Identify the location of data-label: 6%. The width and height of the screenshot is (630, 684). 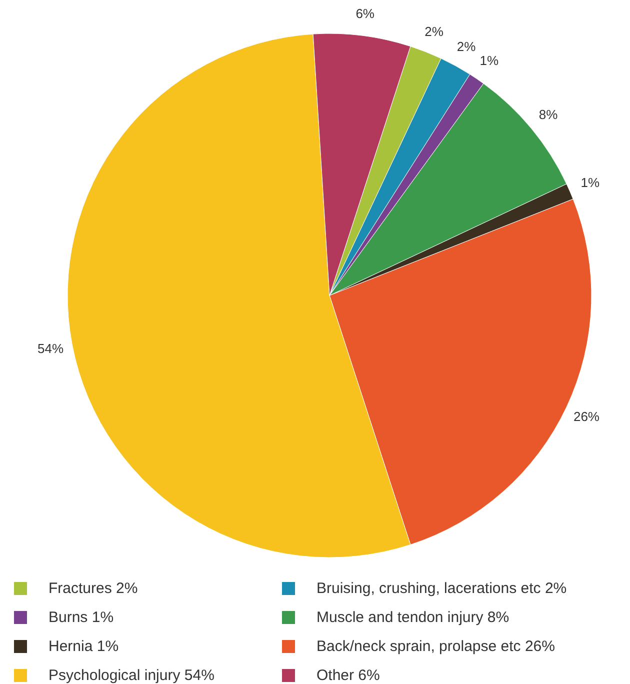
(365, 14).